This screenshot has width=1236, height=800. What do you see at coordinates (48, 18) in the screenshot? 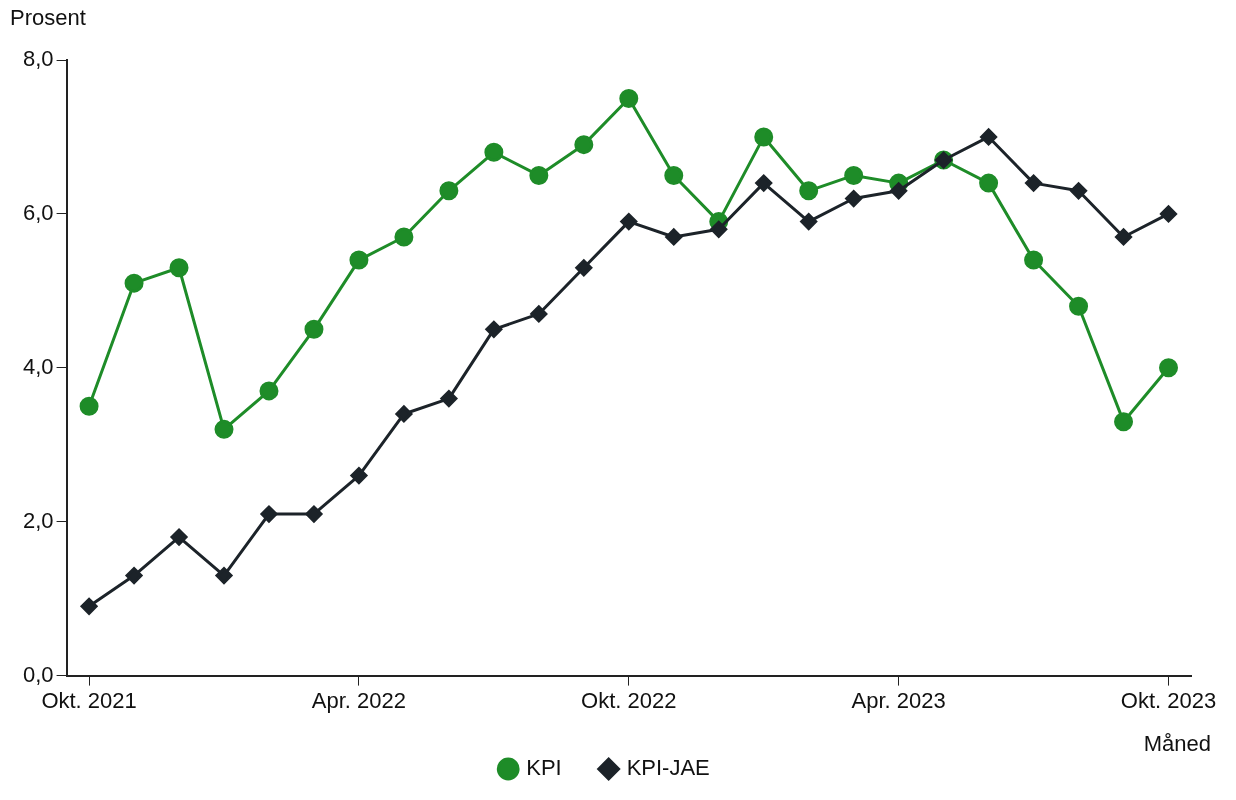
I see `y-axis-title: Prosent` at bounding box center [48, 18].